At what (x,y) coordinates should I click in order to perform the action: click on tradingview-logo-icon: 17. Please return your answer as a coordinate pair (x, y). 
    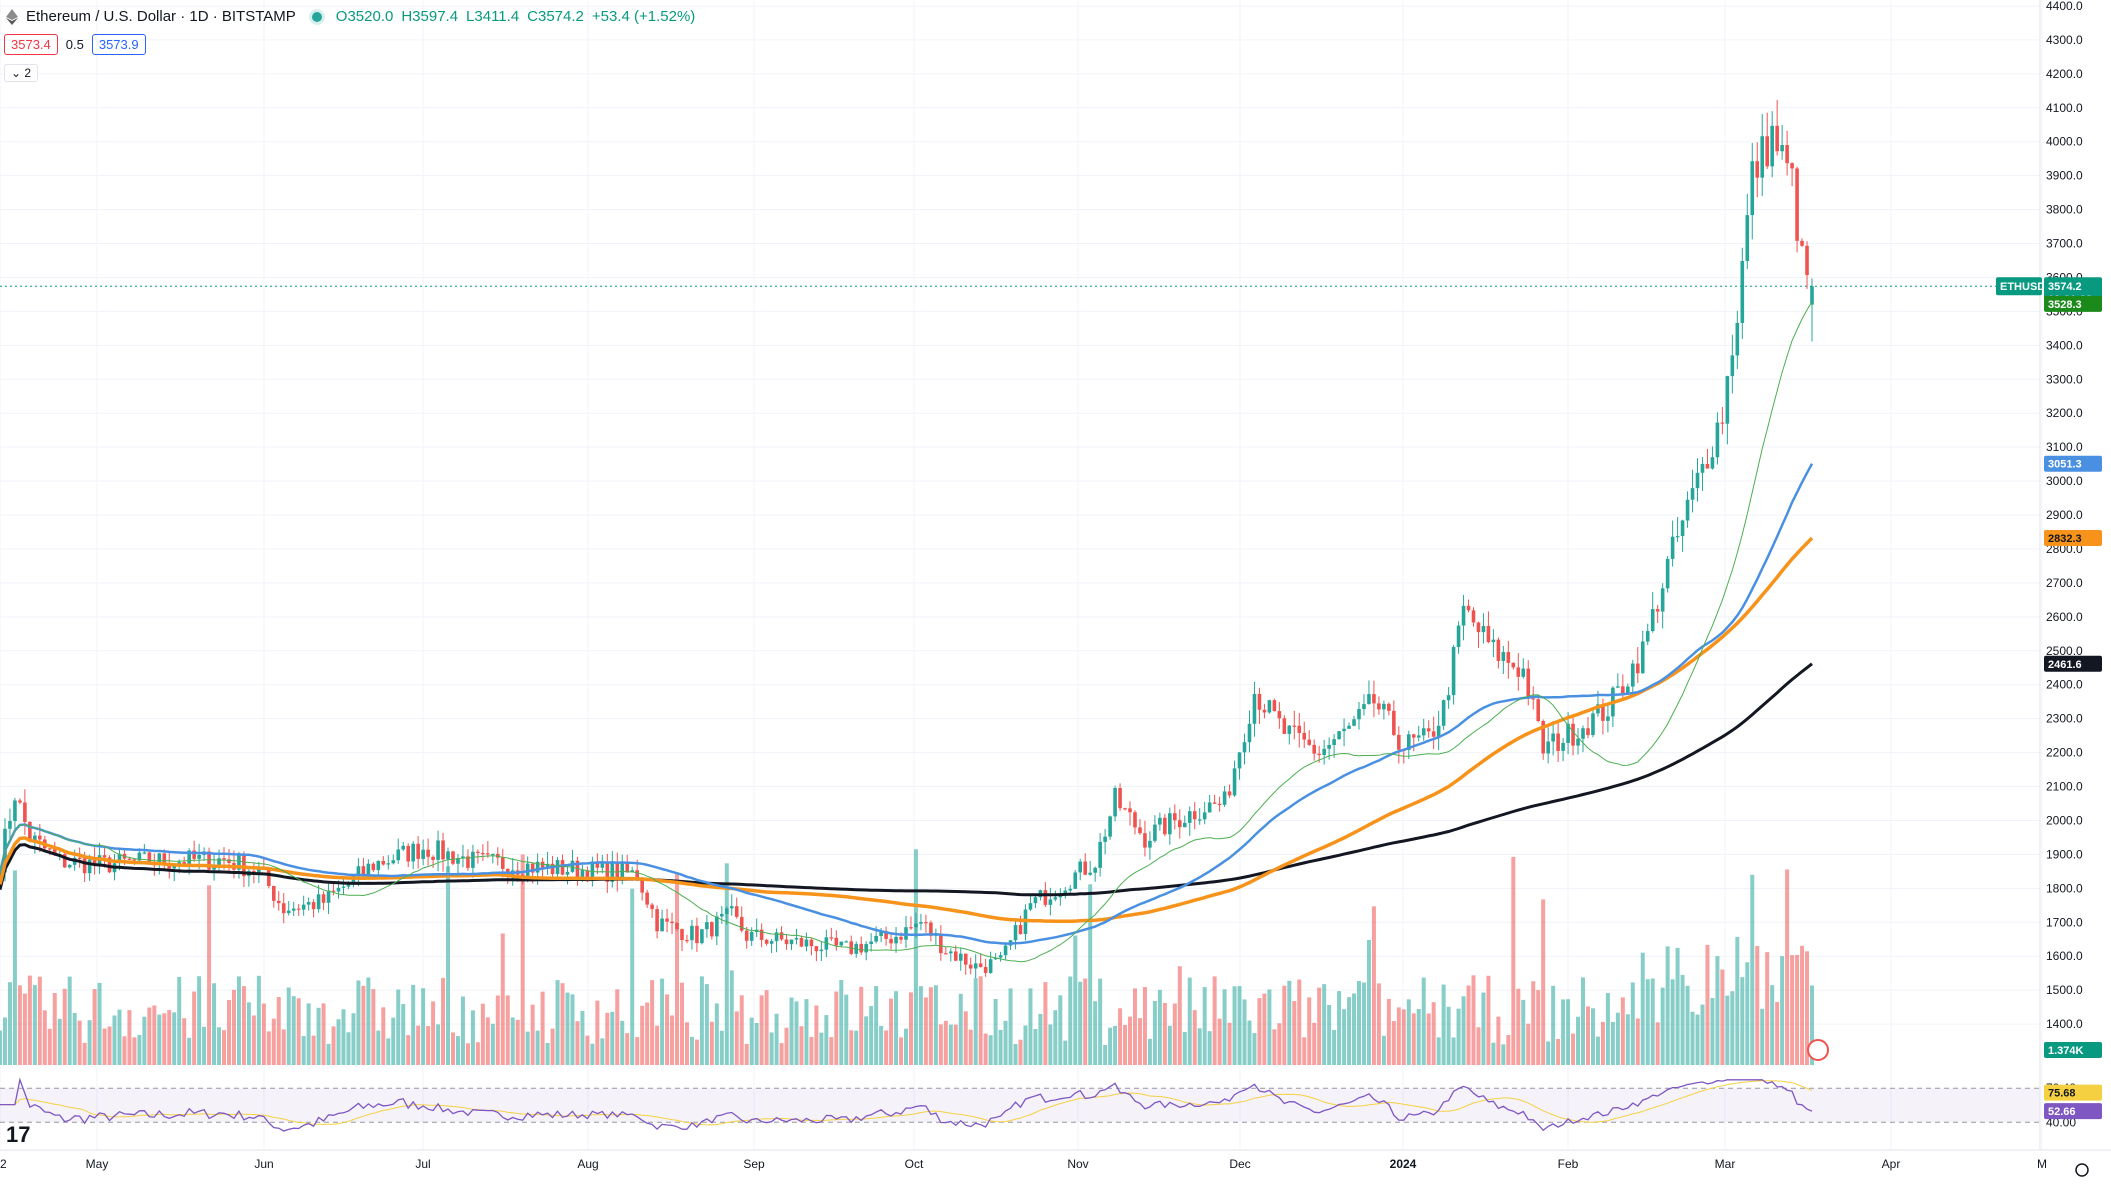
    Looking at the image, I should click on (18, 1134).